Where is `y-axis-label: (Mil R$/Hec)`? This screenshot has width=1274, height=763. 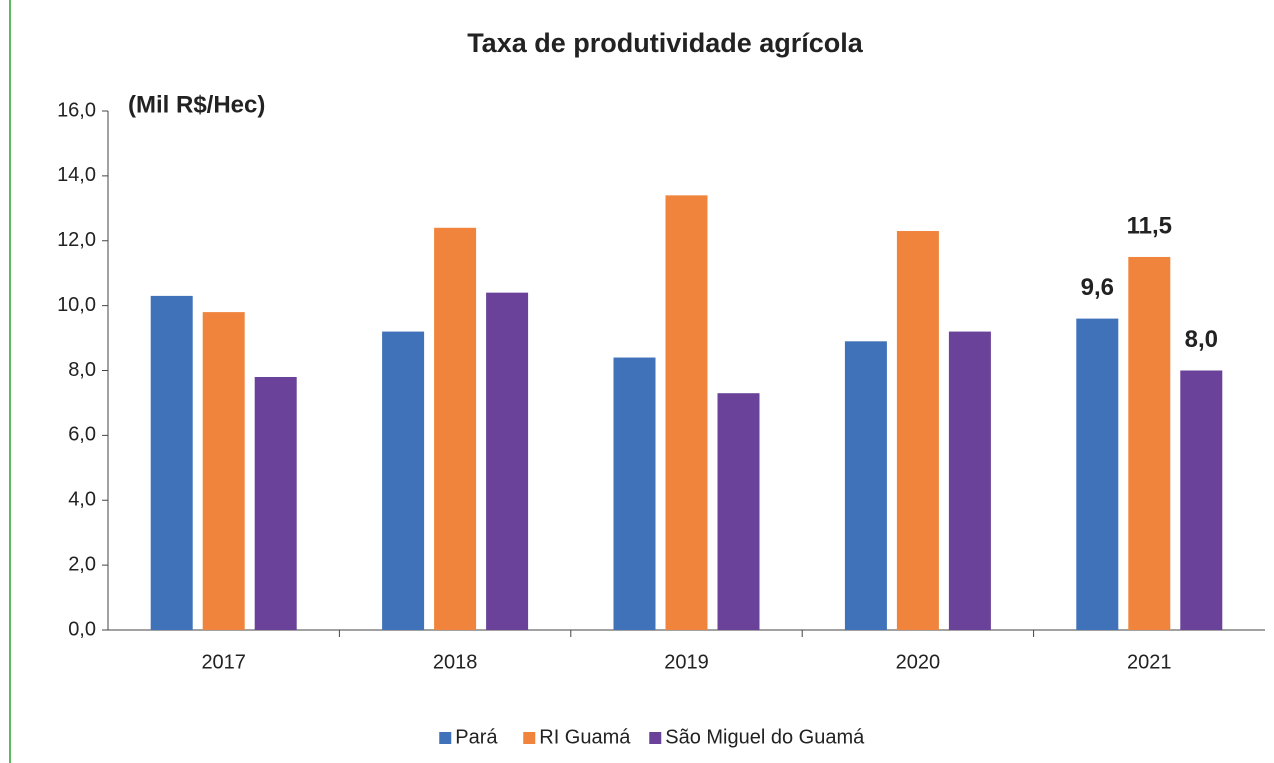
y-axis-label: (Mil R$/Hec) is located at coordinates (196, 104).